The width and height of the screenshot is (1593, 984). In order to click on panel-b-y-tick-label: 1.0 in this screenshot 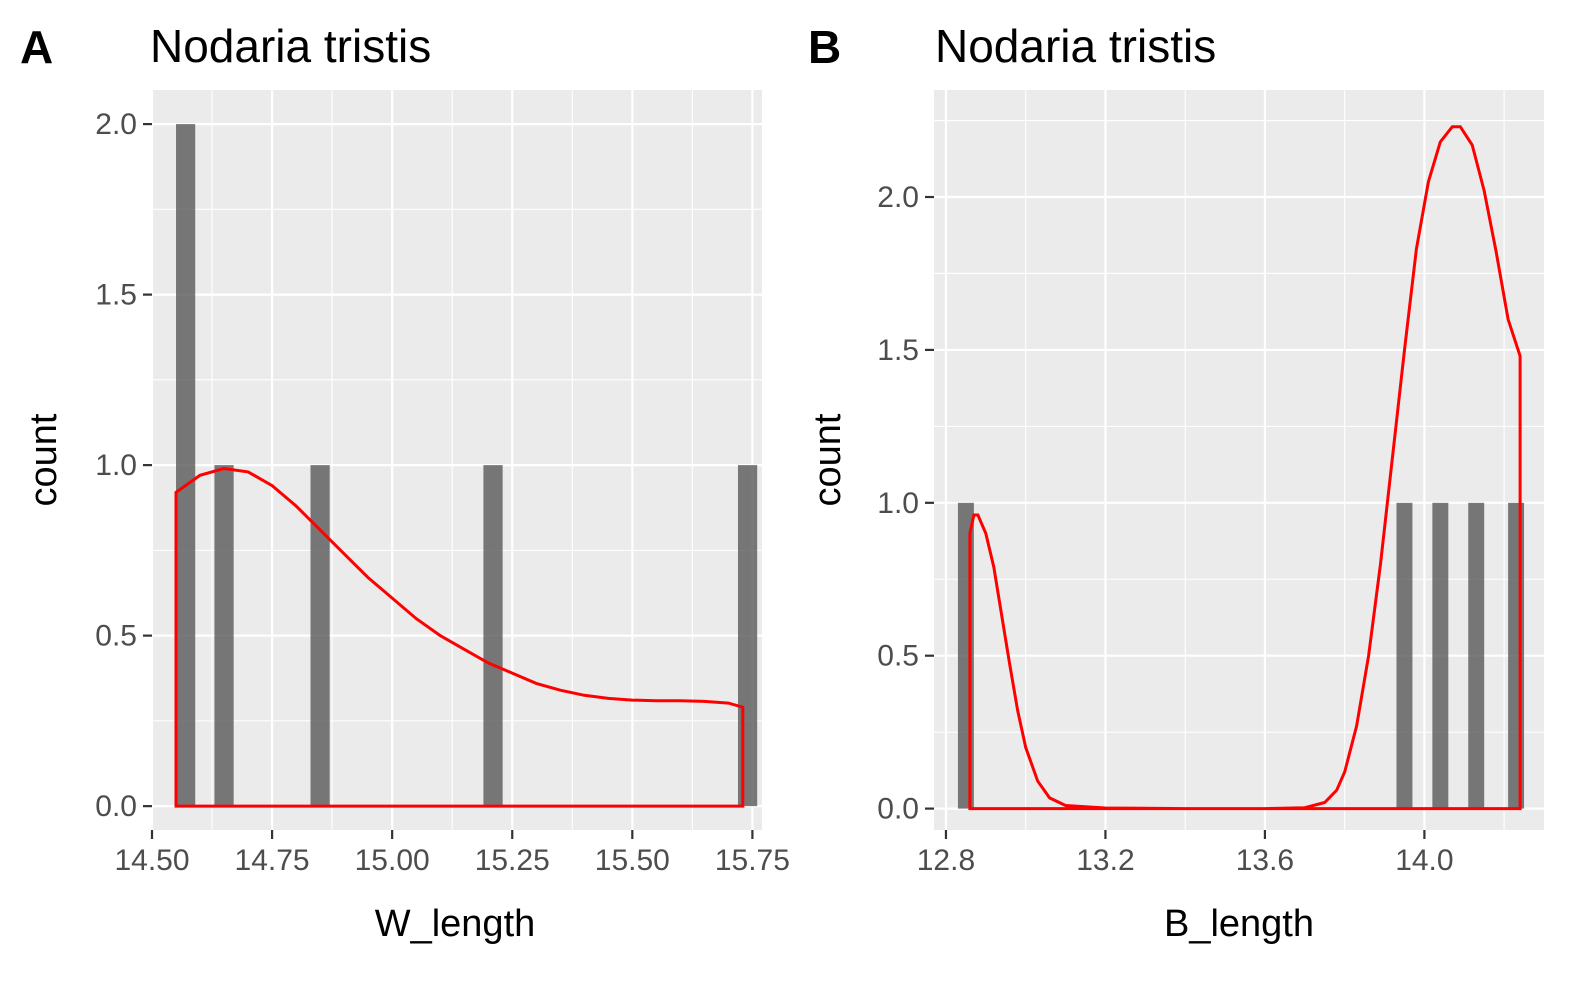, I will do `click(898, 503)`.